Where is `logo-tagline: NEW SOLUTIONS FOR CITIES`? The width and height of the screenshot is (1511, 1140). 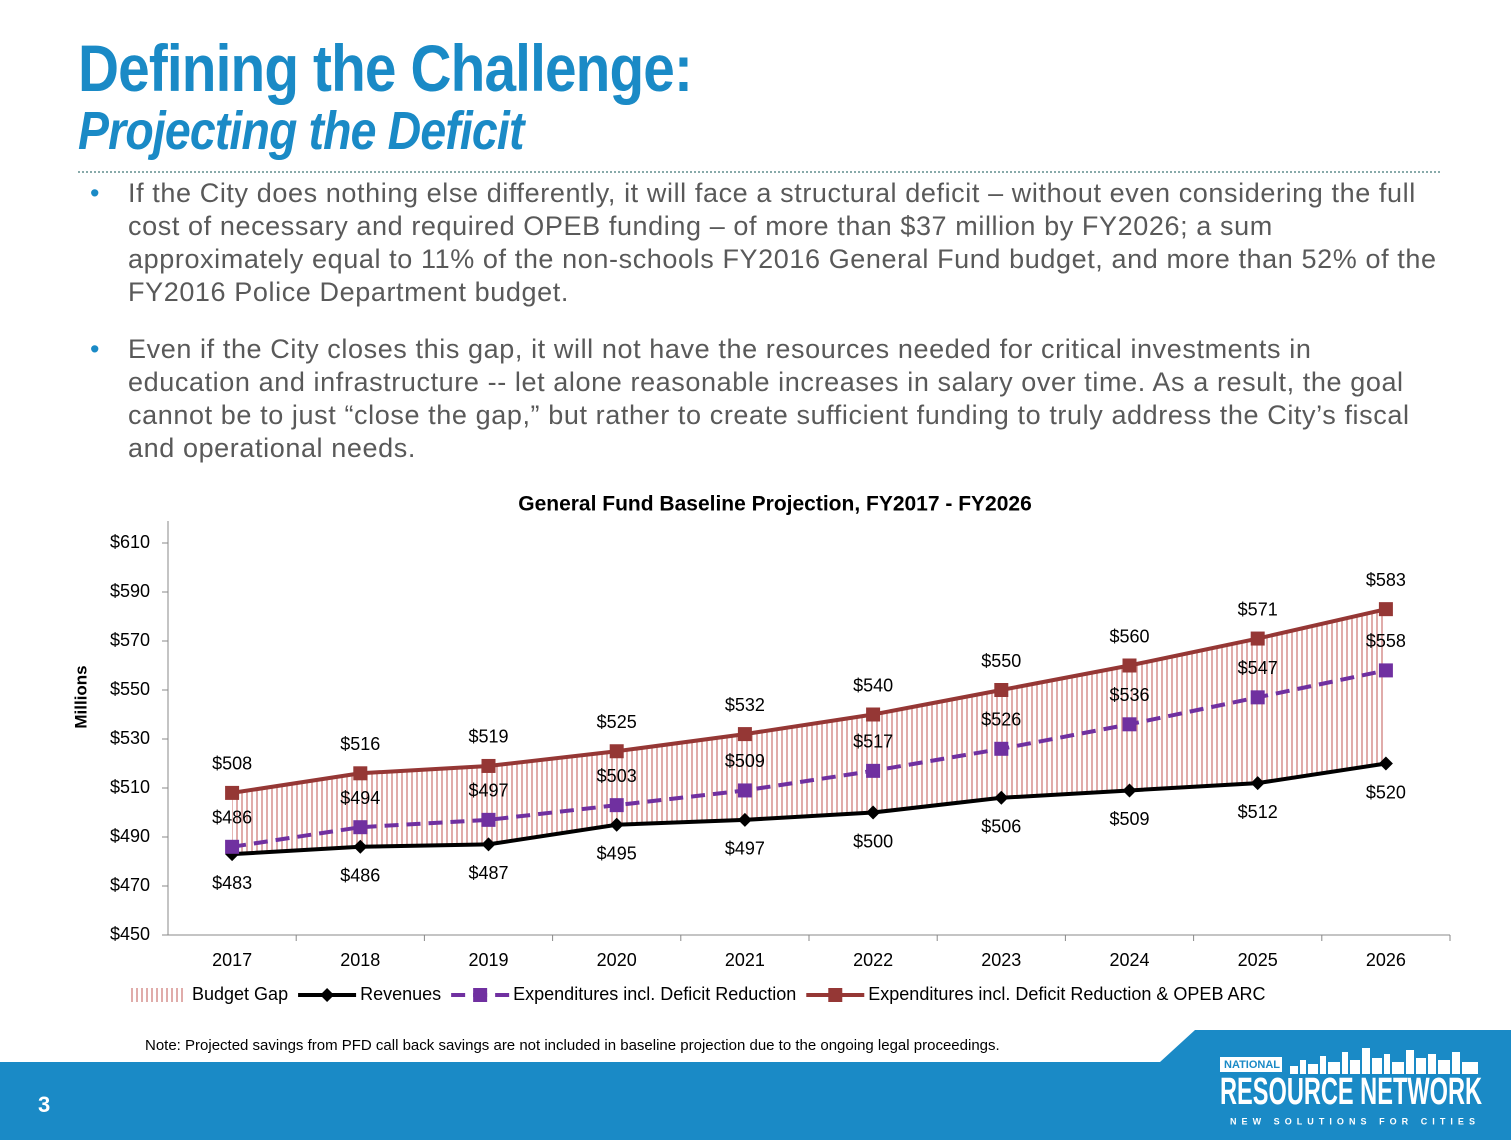
logo-tagline: NEW SOLUTIONS FOR CITIES is located at coordinates (1352, 1121).